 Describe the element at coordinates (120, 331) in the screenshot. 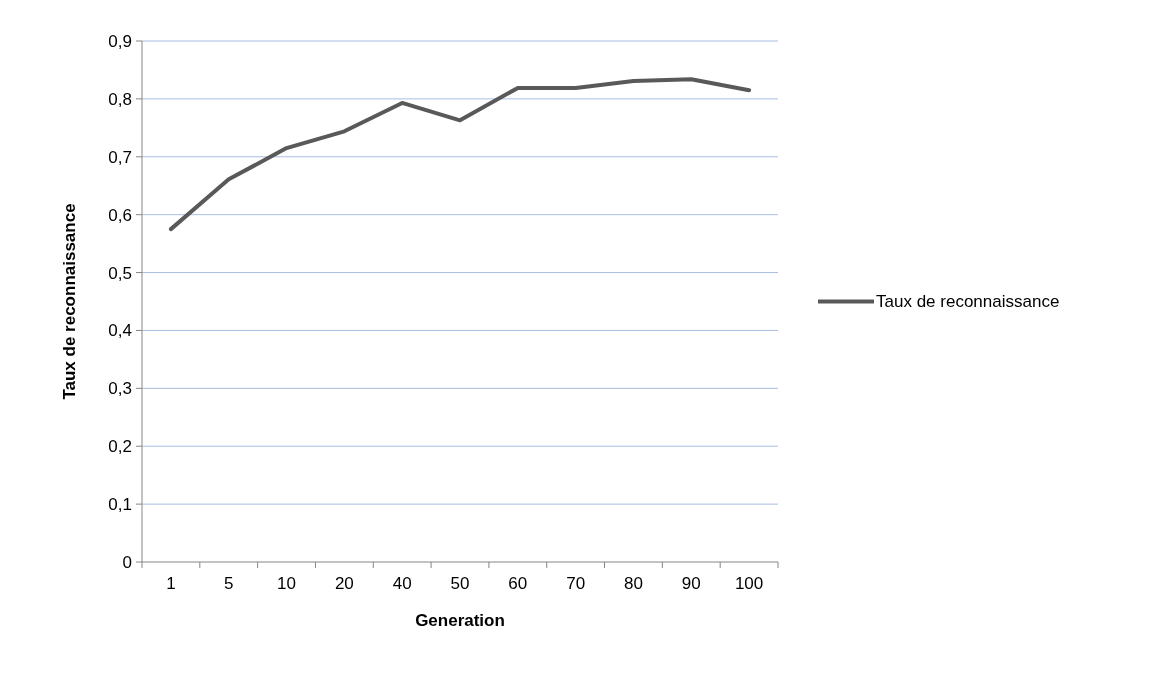

I see `y-tick-label: 0,4` at that location.